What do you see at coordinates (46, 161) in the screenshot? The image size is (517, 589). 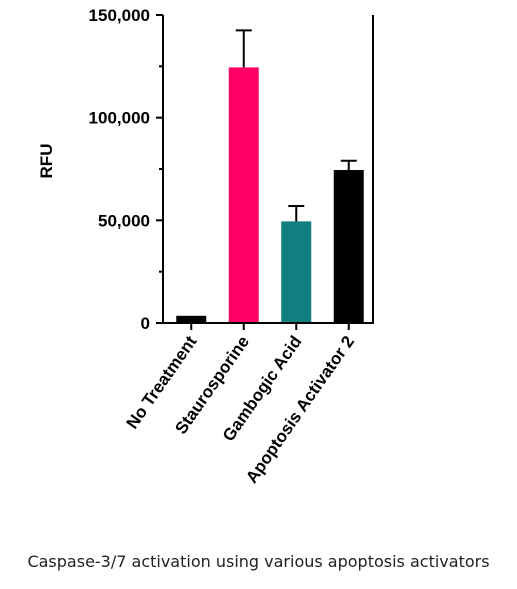 I see `y-axis-label: RFU` at bounding box center [46, 161].